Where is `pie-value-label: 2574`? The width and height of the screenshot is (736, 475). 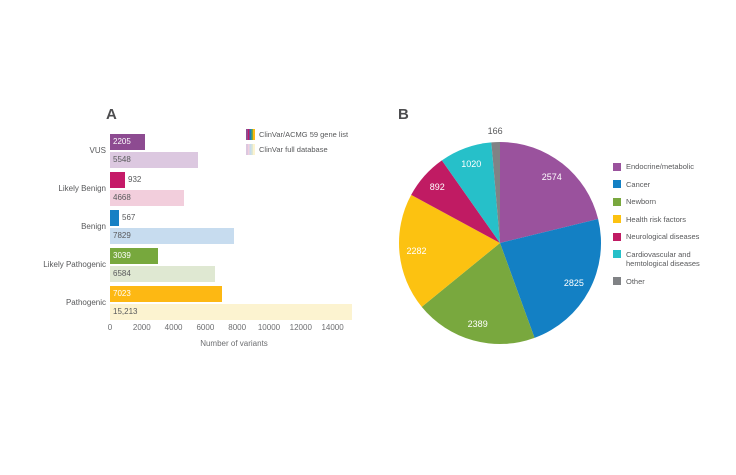 pie-value-label: 2574 is located at coordinates (551, 177).